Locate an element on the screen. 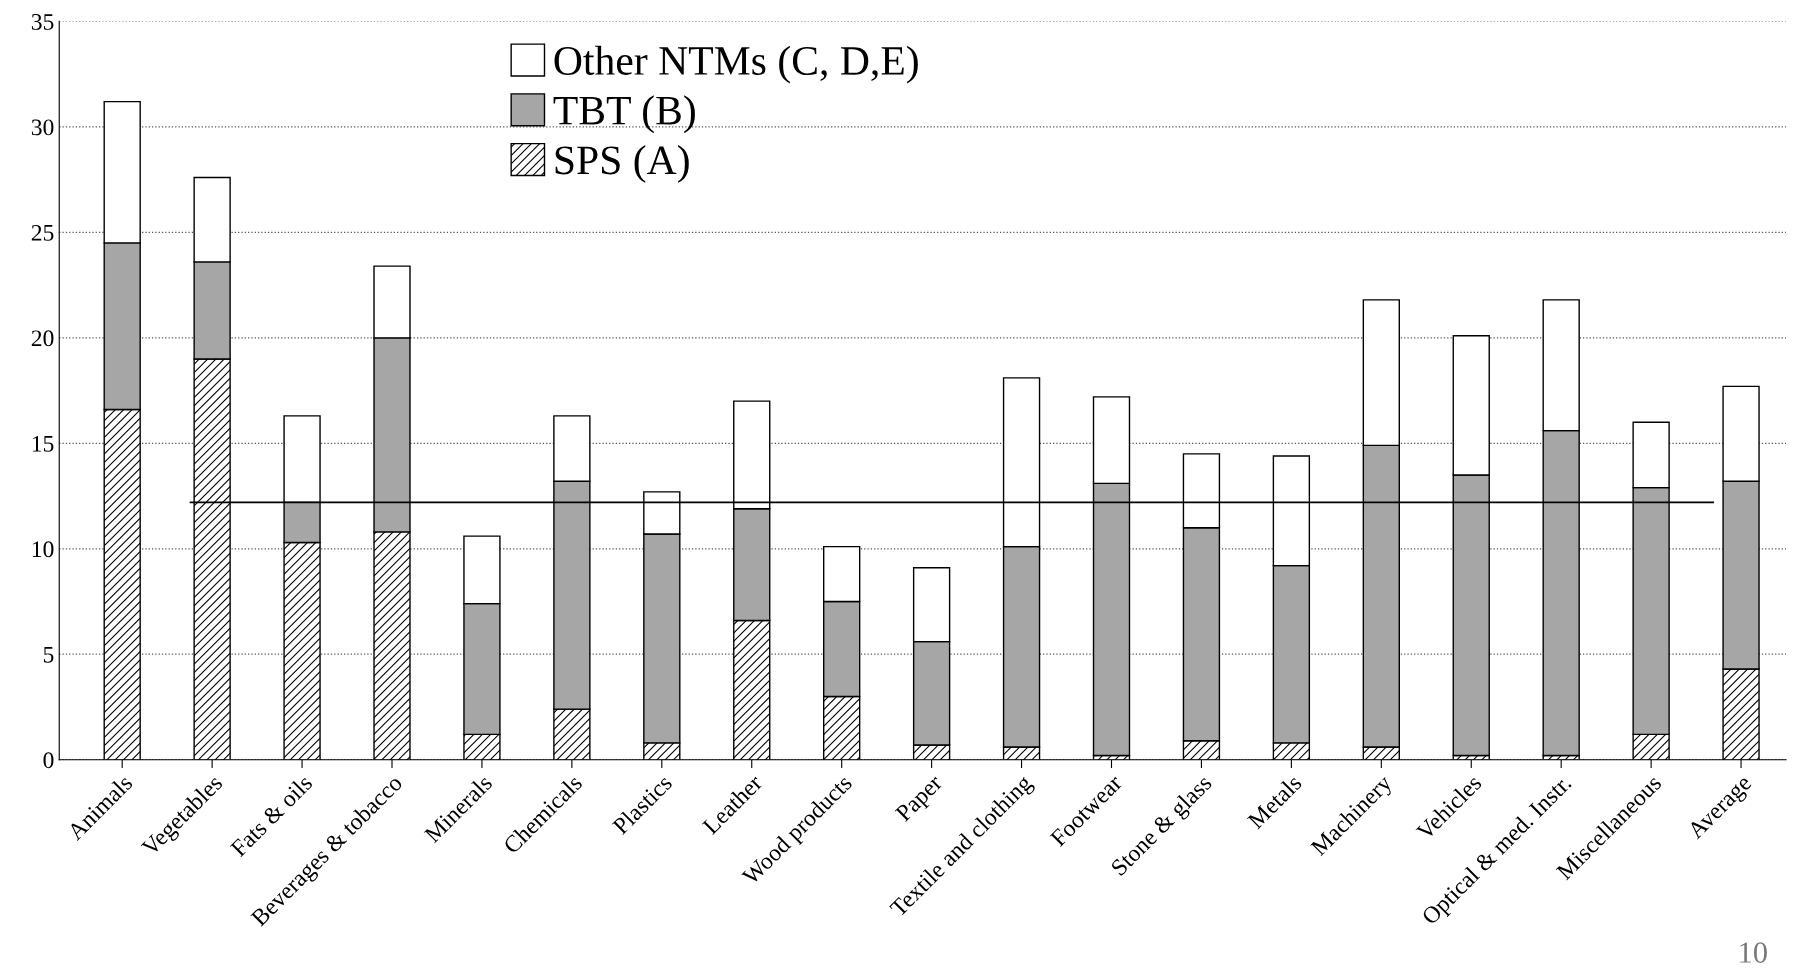  y-tick-label: 15 is located at coordinates (43, 443).